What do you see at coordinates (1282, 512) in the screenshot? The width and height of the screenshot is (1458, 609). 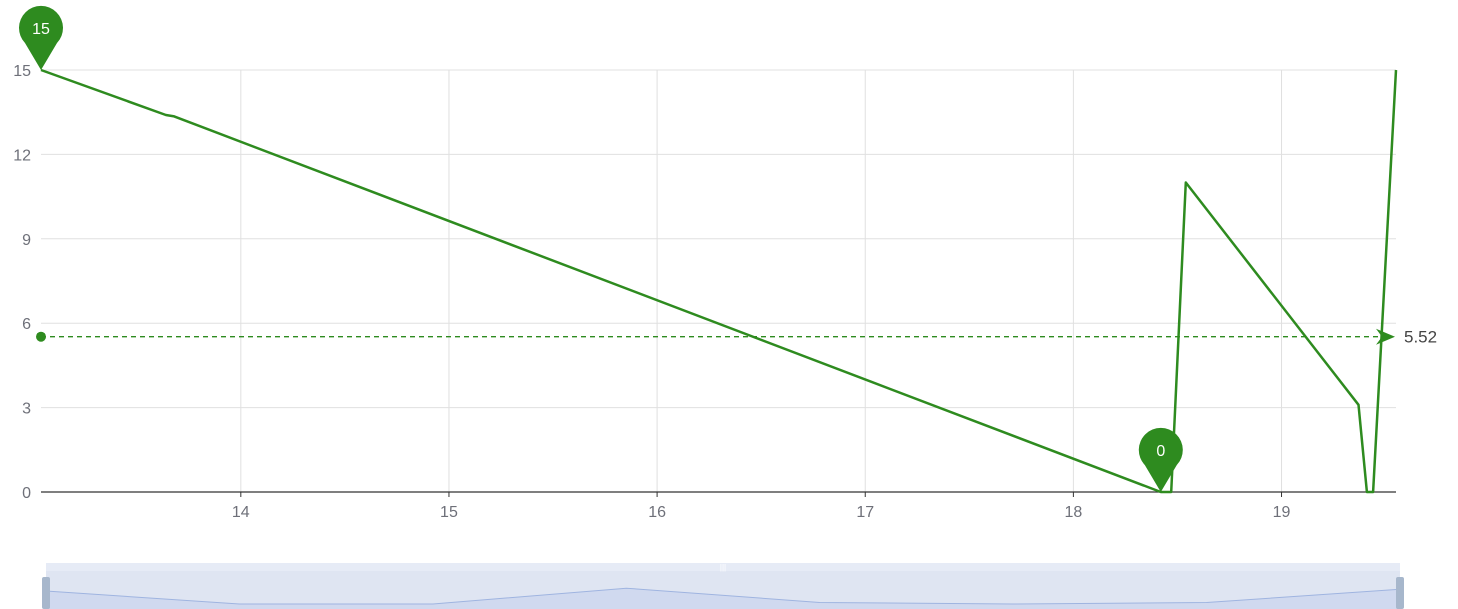 I see `x-tick-label: 19` at bounding box center [1282, 512].